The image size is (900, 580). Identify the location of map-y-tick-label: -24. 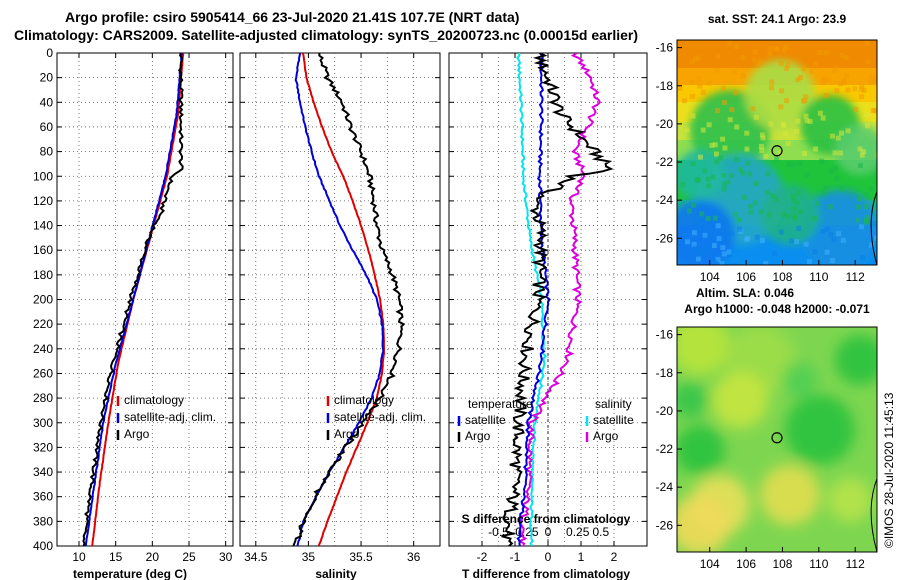
(665, 487).